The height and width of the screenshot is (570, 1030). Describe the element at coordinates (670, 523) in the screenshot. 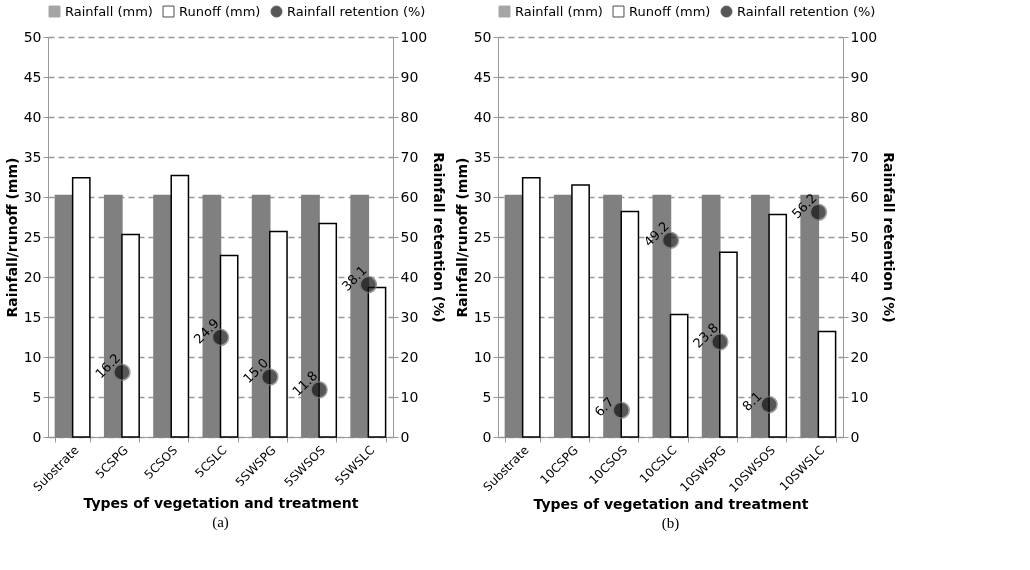

I see `text: (b)` at that location.